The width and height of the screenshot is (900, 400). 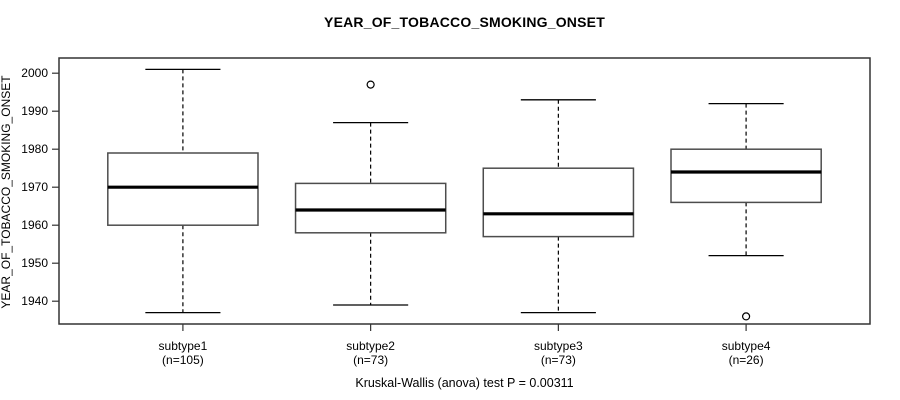 What do you see at coordinates (558, 346) in the screenshot?
I see `x-category-label: subtype3` at bounding box center [558, 346].